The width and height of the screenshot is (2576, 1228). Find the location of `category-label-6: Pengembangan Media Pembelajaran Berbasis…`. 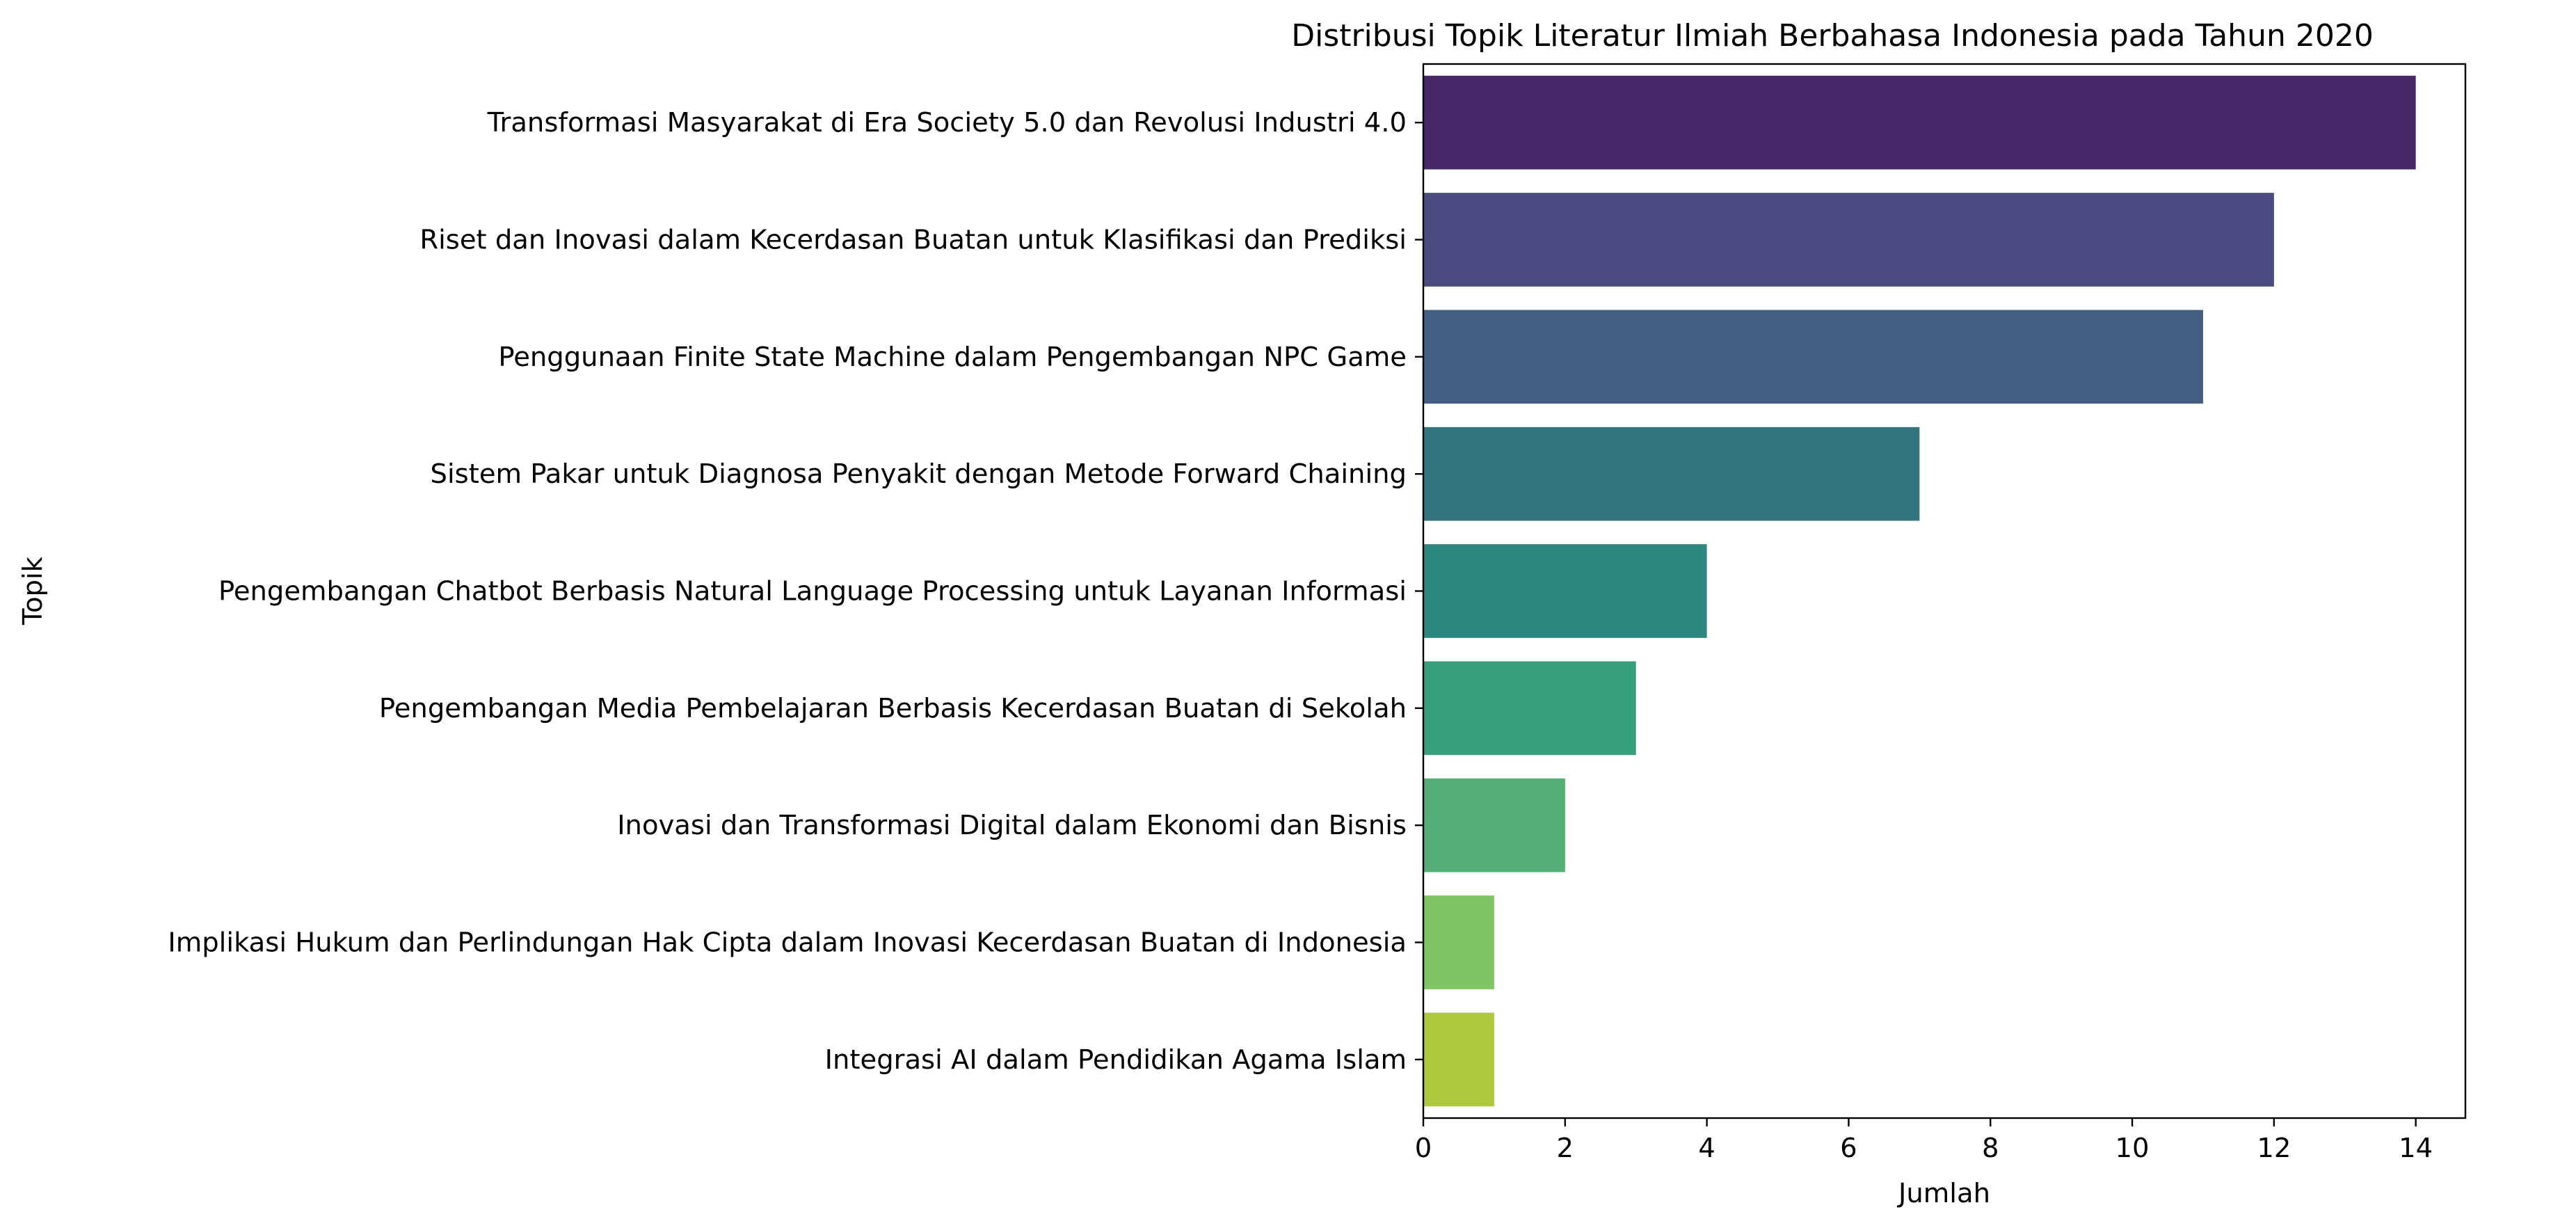

category-label-6: Pengembangan Media Pembelajaran Berbasis… is located at coordinates (893, 709).